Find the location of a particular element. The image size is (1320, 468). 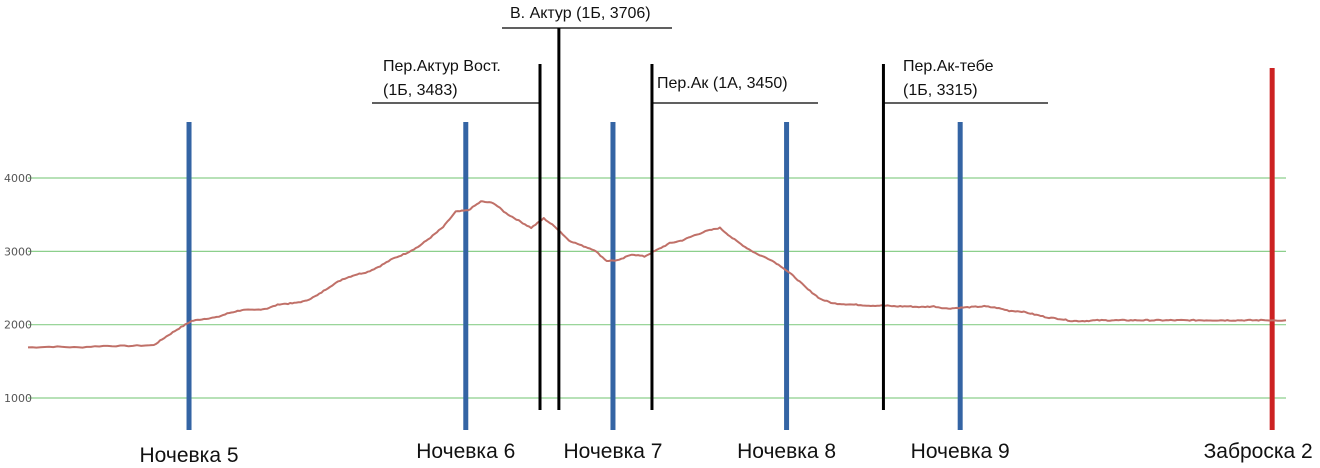

pass-label-2-line2: (1Б, 3483) is located at coordinates (420, 90).